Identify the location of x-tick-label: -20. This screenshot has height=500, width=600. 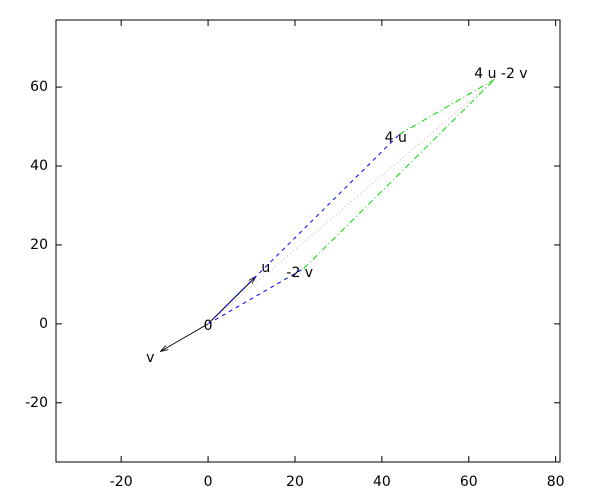
(121, 482).